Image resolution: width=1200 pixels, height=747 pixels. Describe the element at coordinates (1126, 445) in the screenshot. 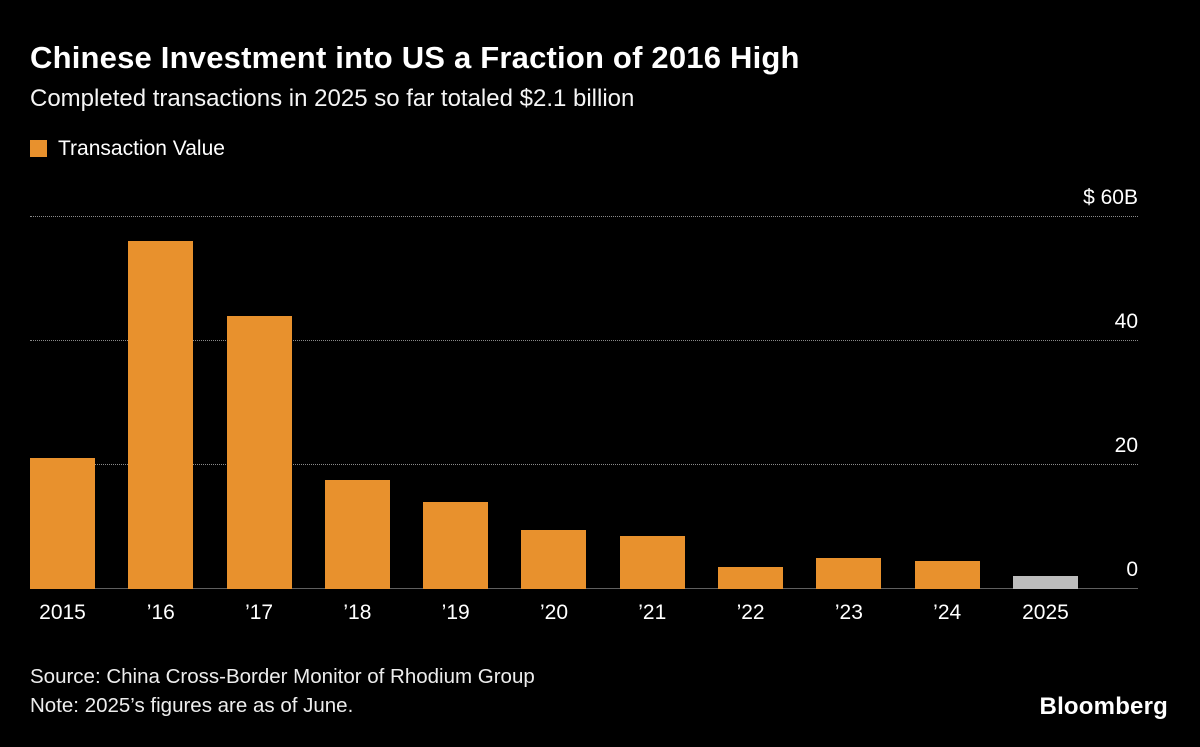

I see `y-tick-label-20: 20` at that location.